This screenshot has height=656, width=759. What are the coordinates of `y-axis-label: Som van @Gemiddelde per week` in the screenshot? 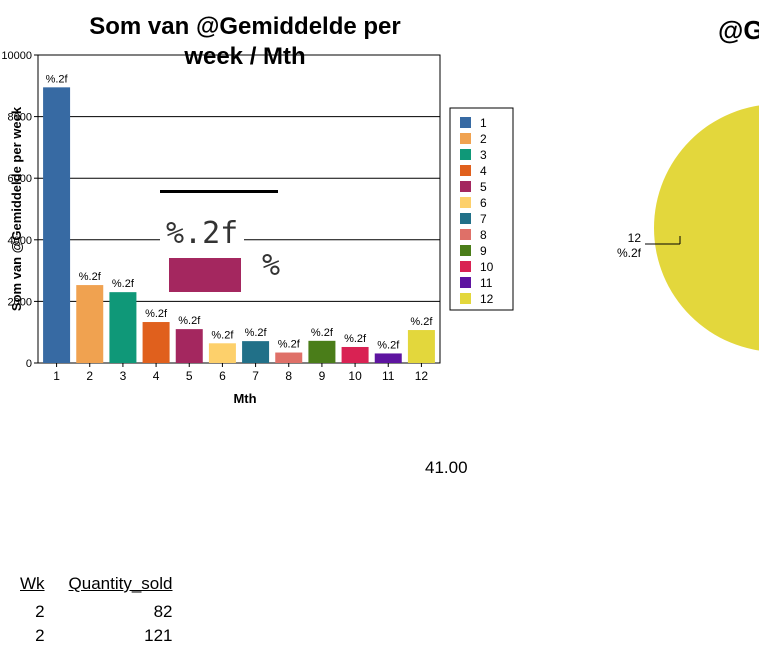 It's located at (16, 208).